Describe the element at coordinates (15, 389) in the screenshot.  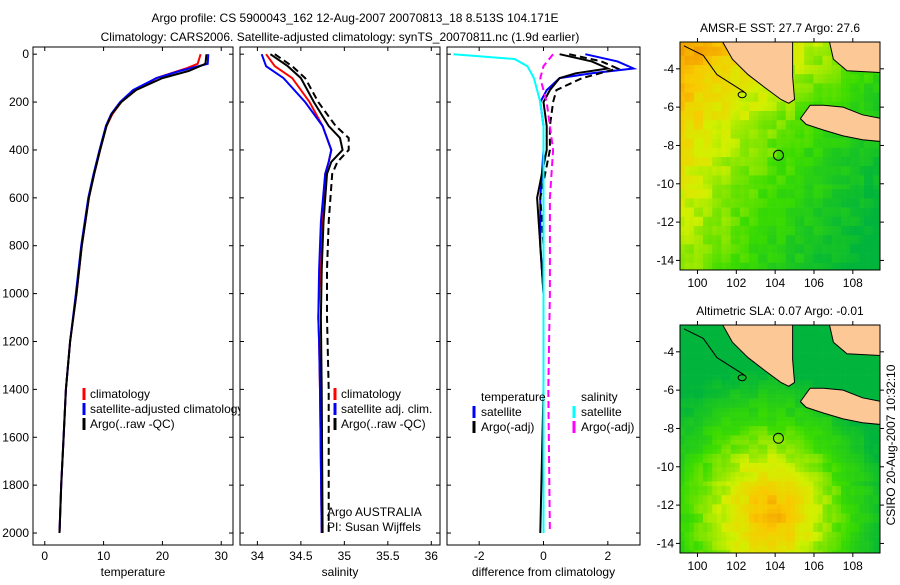
I see `y-tick-label: 1400` at that location.